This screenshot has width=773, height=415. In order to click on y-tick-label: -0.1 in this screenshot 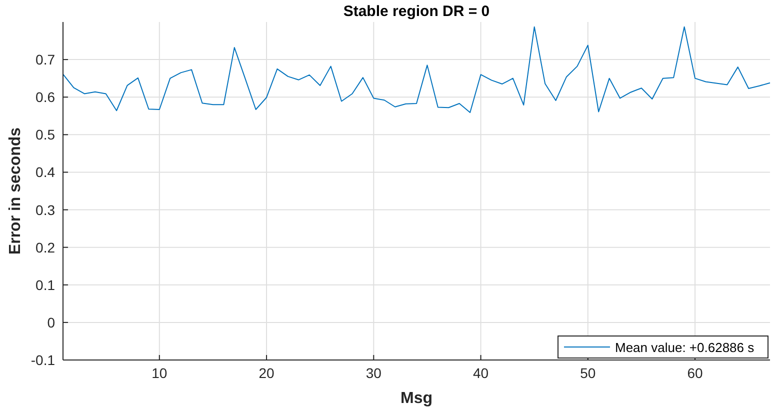, I will do `click(43, 360)`.